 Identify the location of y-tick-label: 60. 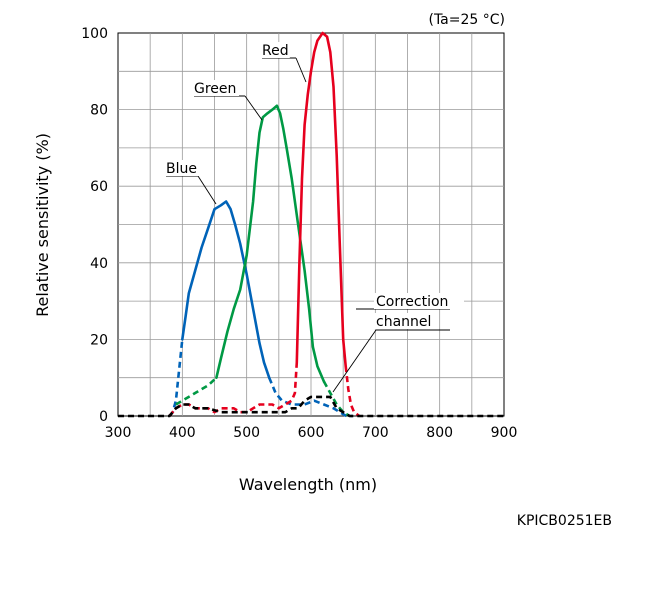
(99, 187).